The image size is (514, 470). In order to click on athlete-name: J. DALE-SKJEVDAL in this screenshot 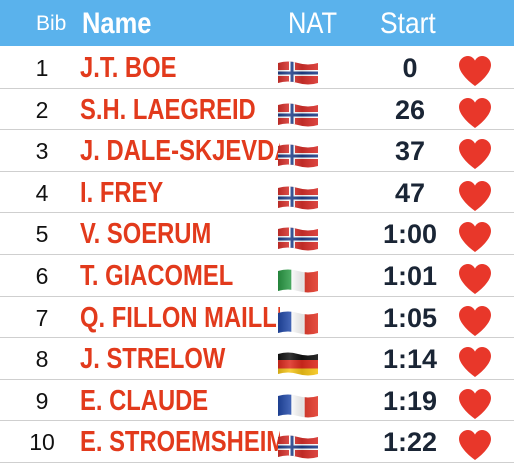, I will do `click(180, 151)`.